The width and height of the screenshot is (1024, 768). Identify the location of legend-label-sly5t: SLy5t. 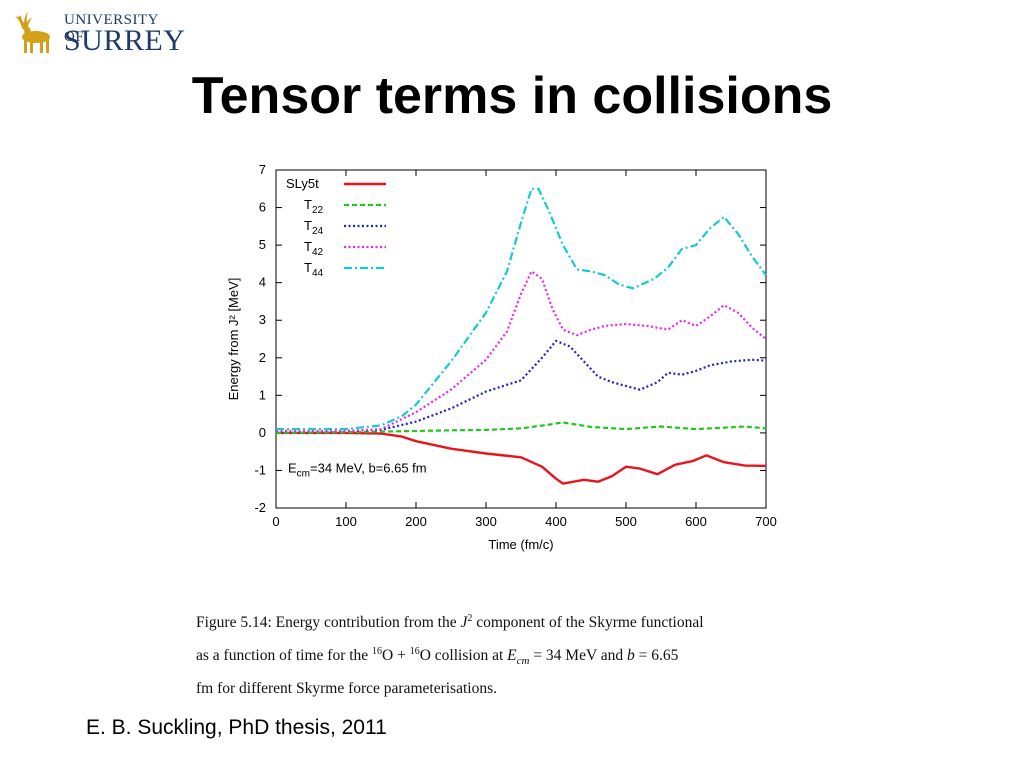
(302, 183).